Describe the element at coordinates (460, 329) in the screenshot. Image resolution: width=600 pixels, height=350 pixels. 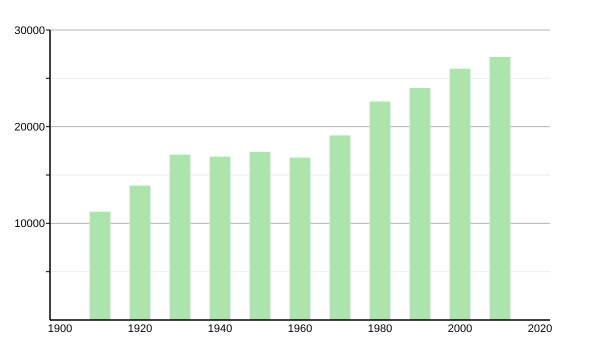
I see `x-tick-label: 2000` at that location.